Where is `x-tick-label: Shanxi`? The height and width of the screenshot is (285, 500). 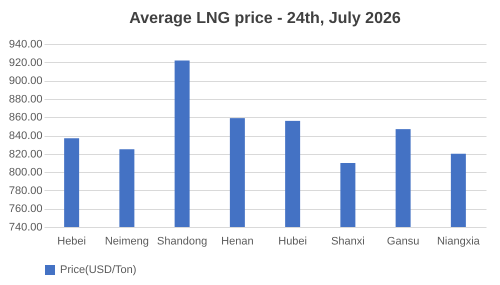
x-tick-label: Shanxi is located at coordinates (348, 242).